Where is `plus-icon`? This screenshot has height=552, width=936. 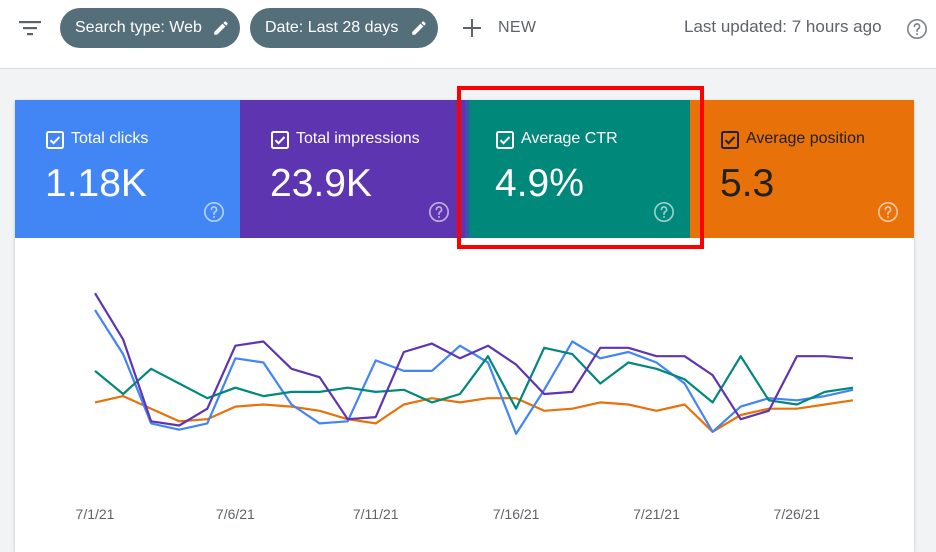 plus-icon is located at coordinates (472, 28).